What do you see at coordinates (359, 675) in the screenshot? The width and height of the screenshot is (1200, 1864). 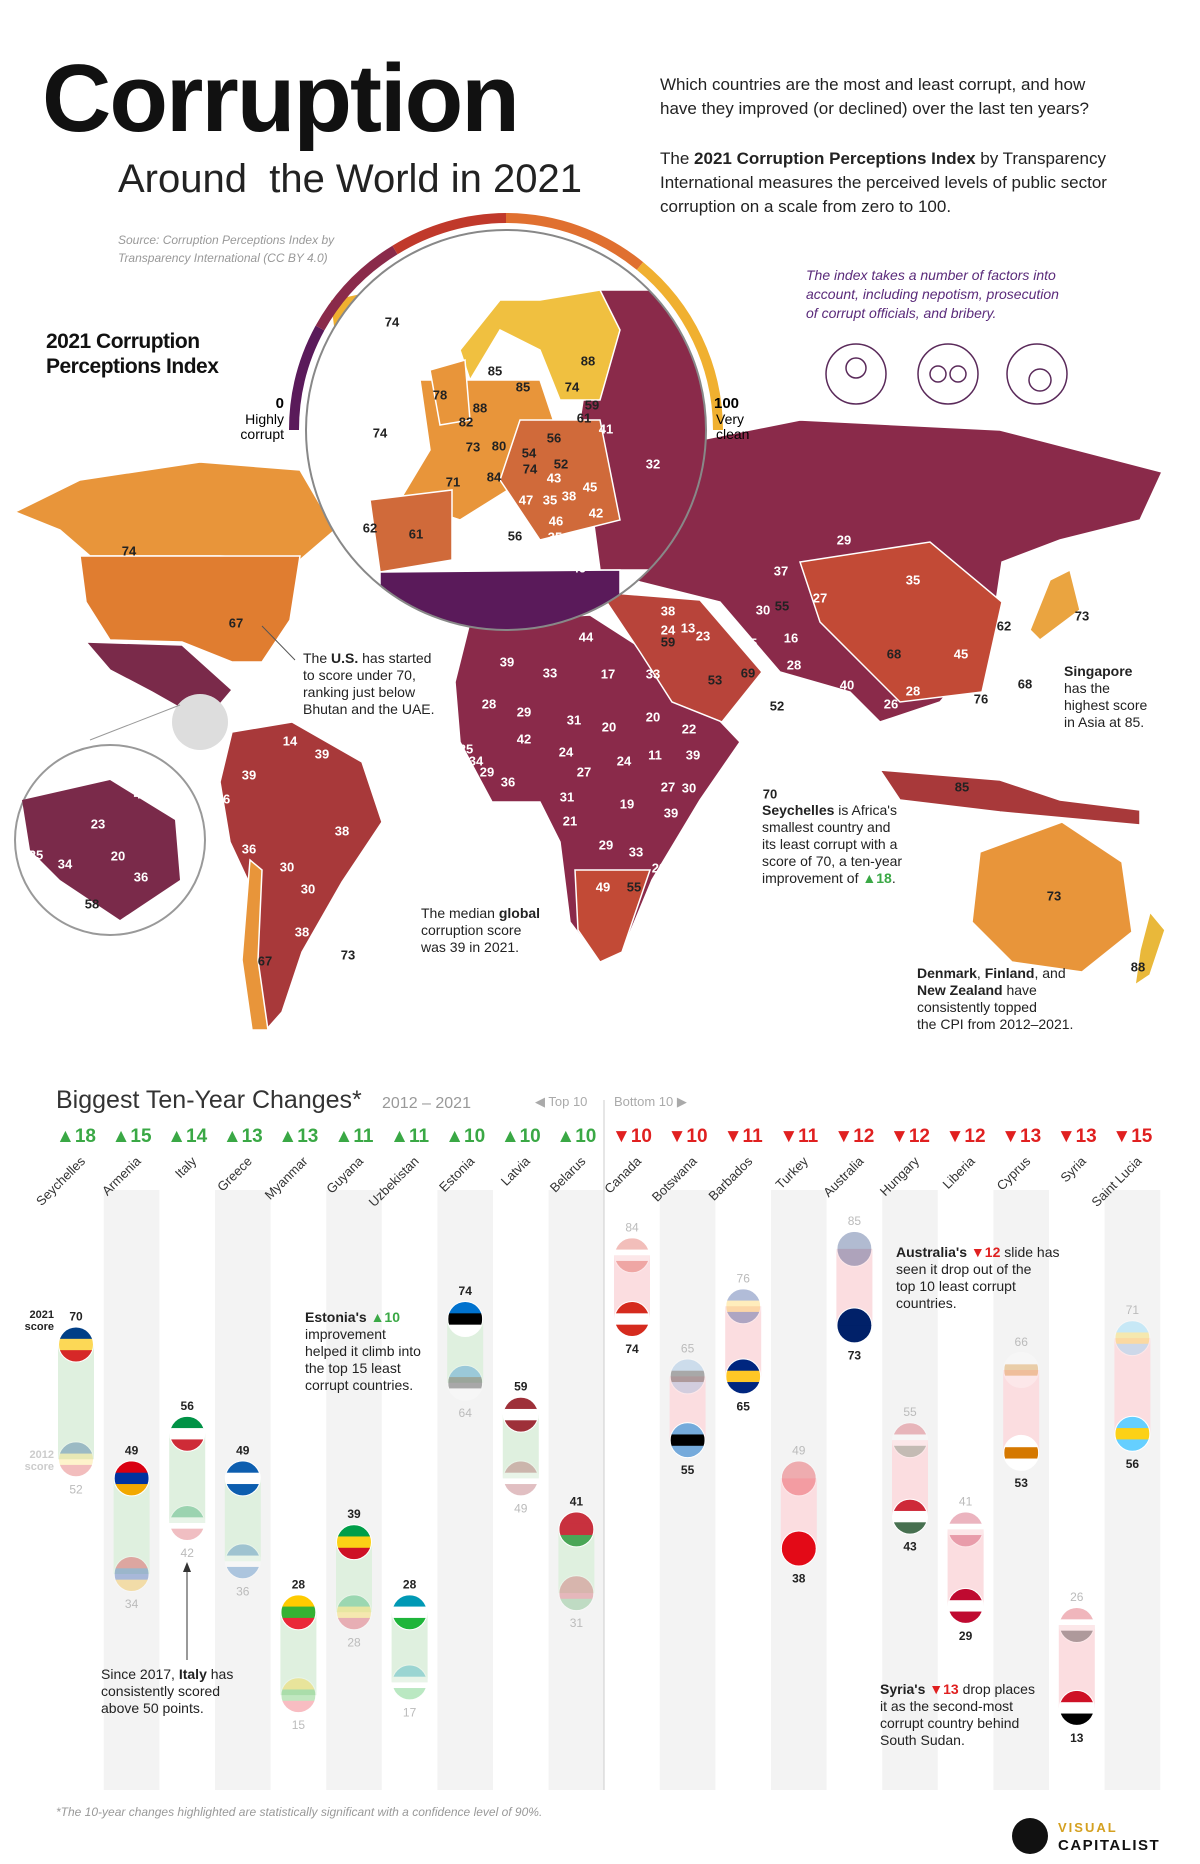 I see `map-callout: to score under 70,` at bounding box center [359, 675].